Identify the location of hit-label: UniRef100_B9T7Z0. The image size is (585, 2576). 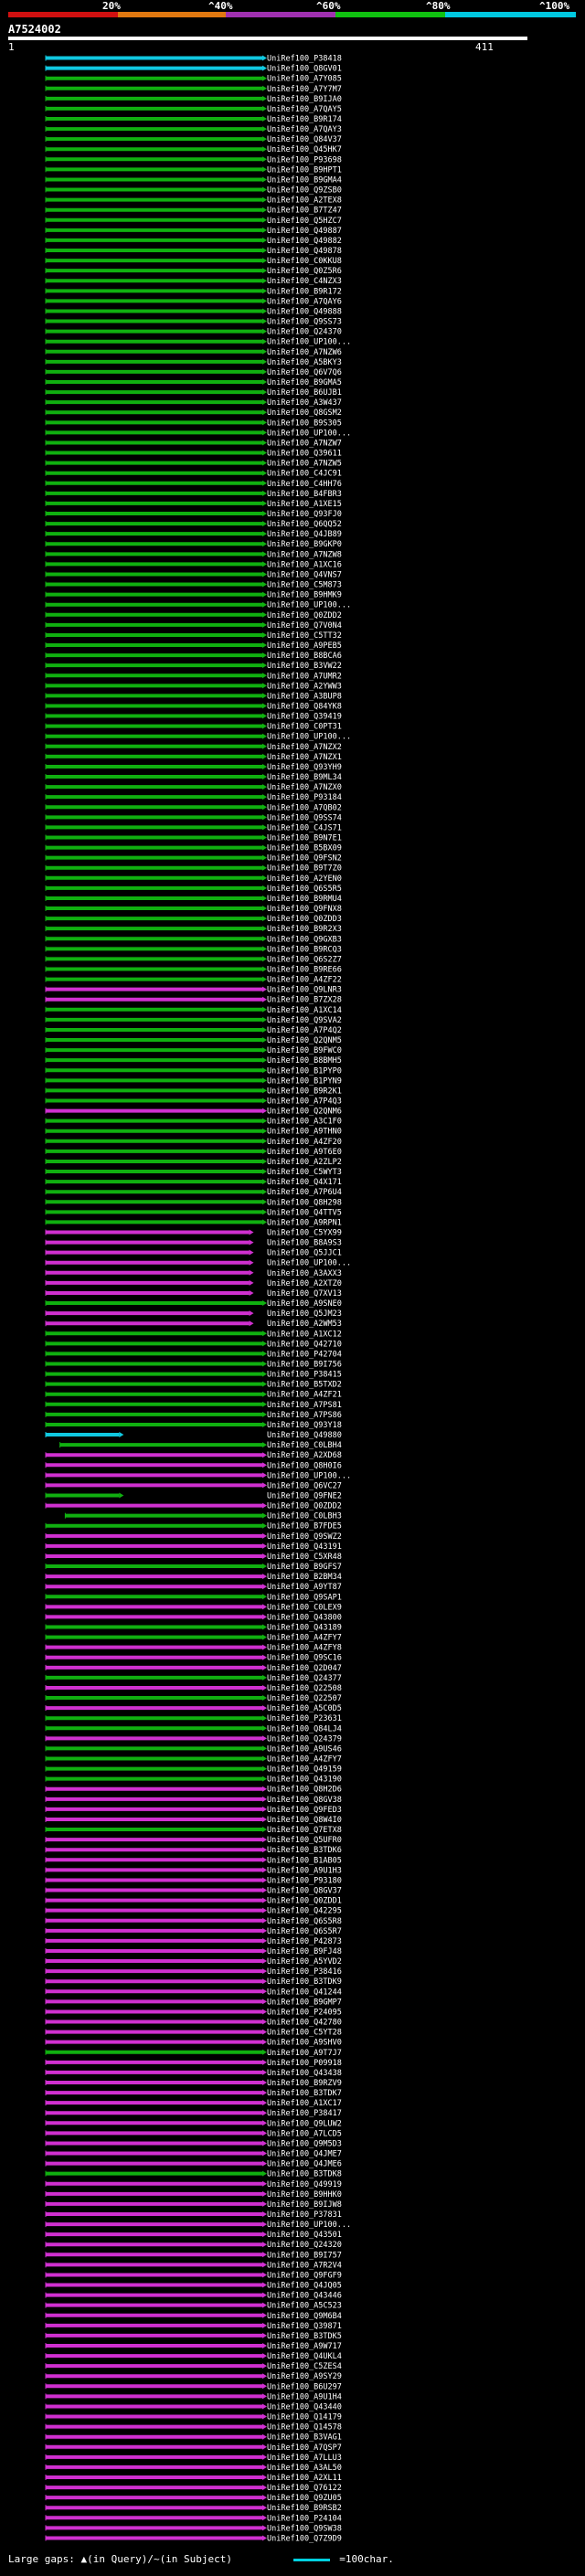
(304, 869).